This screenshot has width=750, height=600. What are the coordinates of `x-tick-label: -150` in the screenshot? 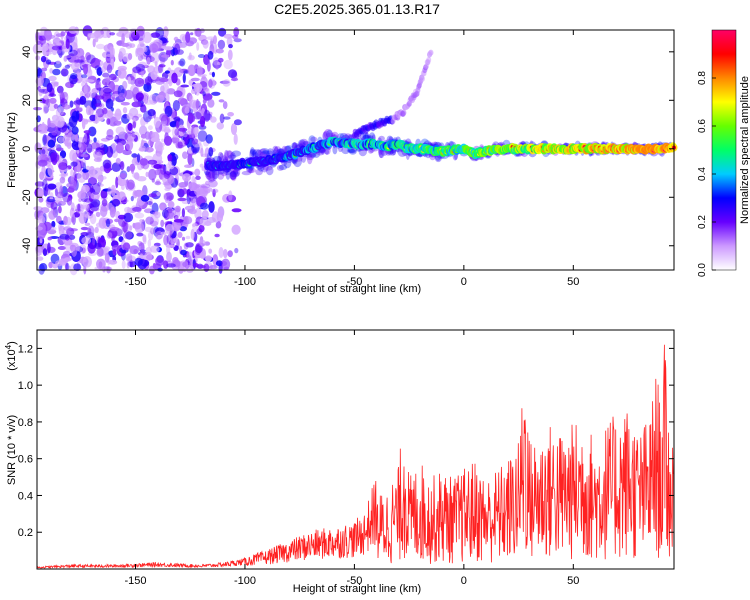 It's located at (135, 581).